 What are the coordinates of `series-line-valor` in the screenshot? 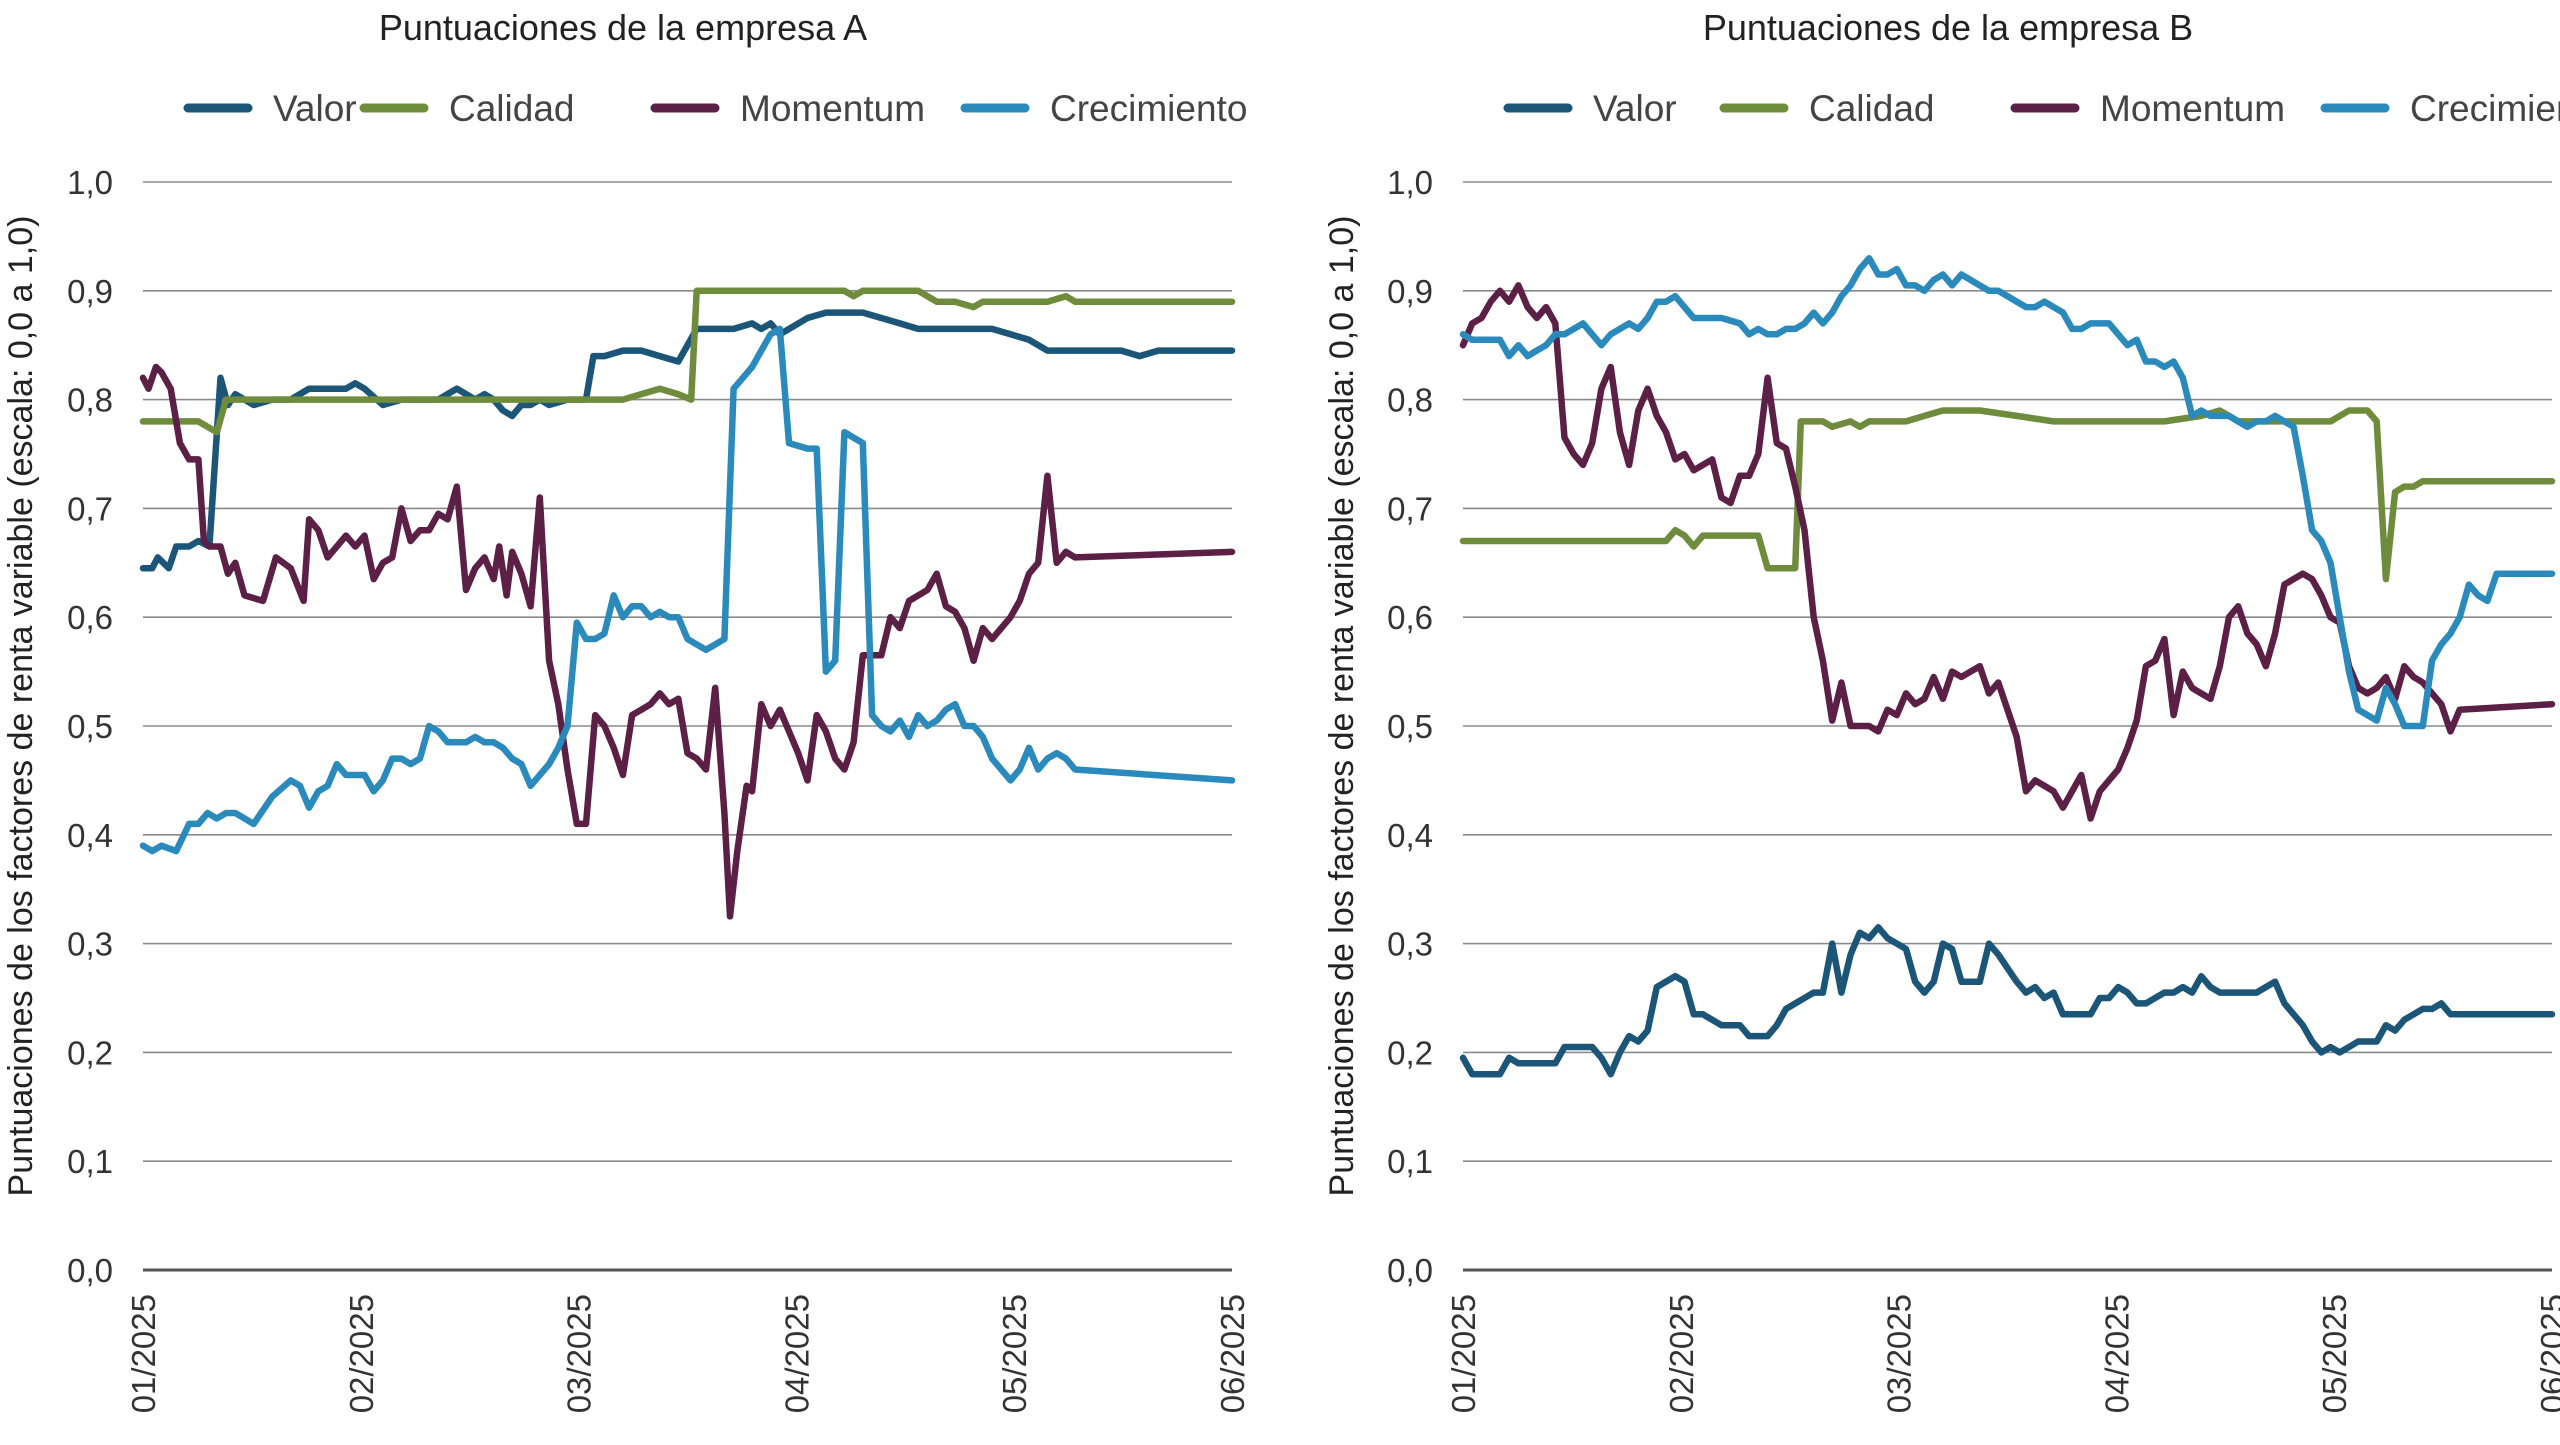 It's located at (2007, 1001).